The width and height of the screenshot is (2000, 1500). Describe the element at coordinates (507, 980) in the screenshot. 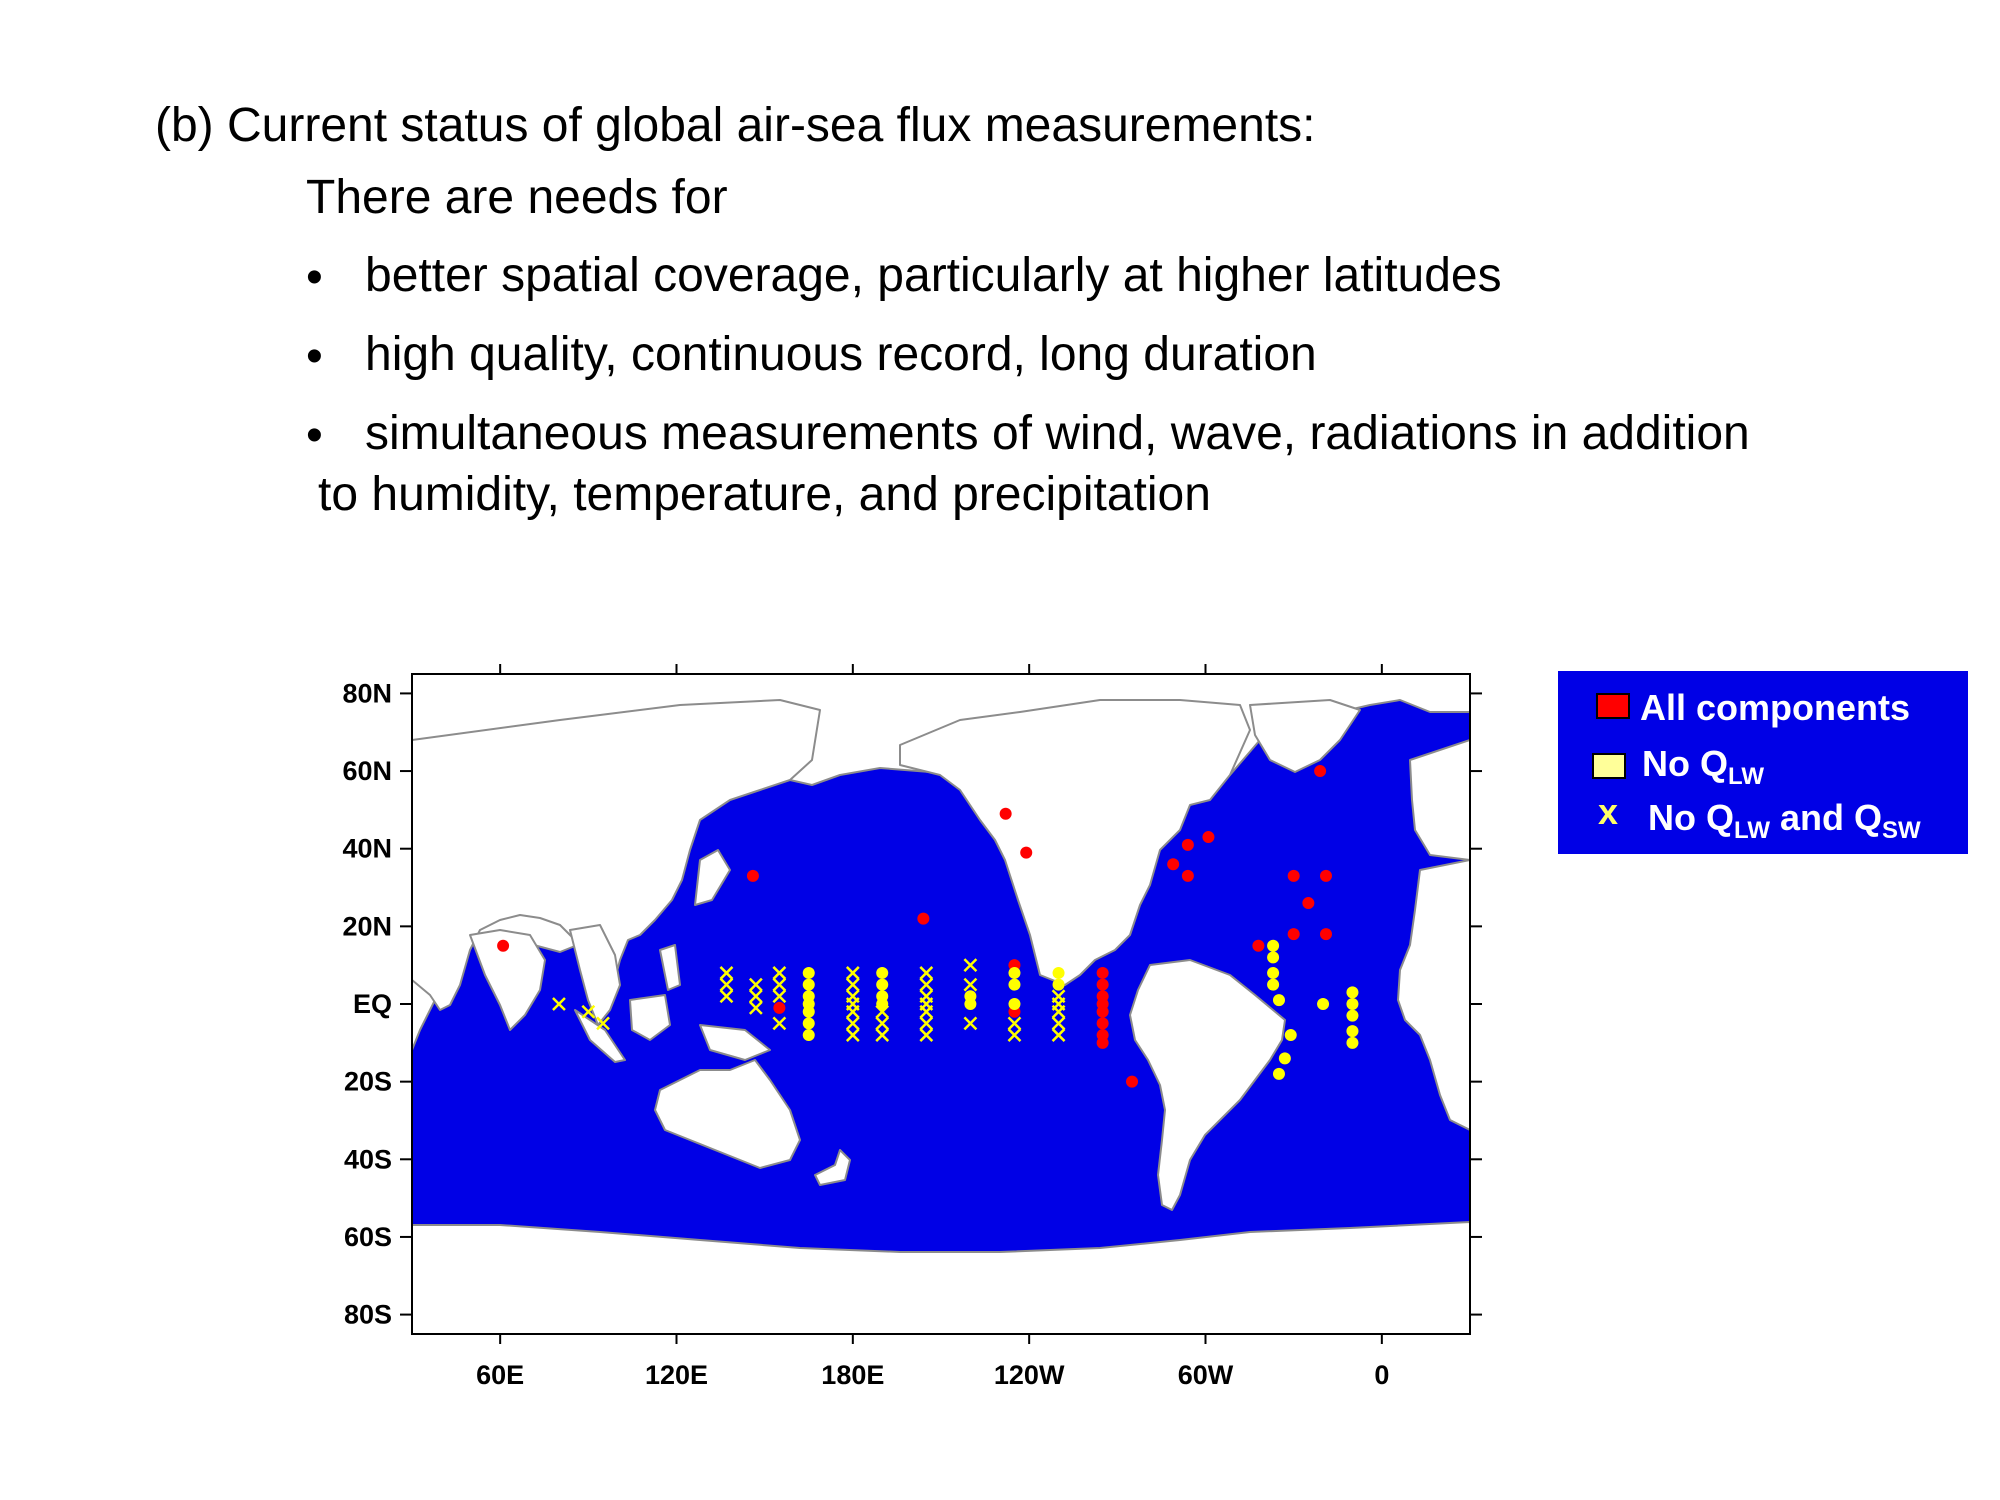

I see `land-india` at that location.